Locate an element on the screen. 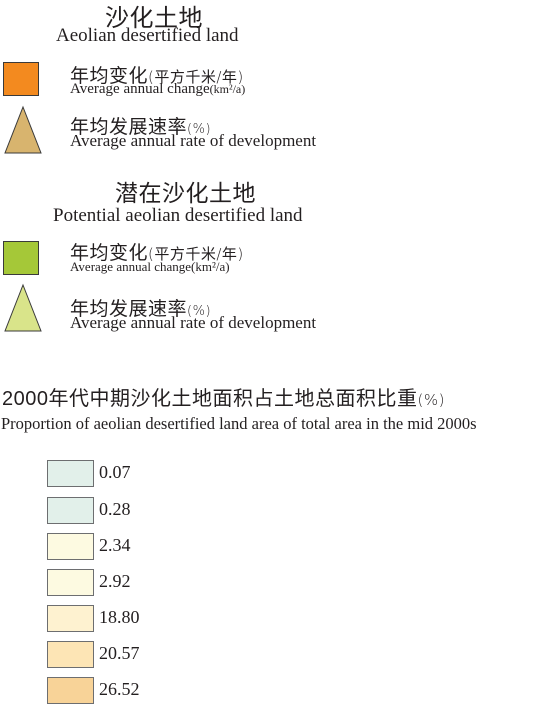 The height and width of the screenshot is (704, 560). class-label: 0.07 is located at coordinates (115, 472).